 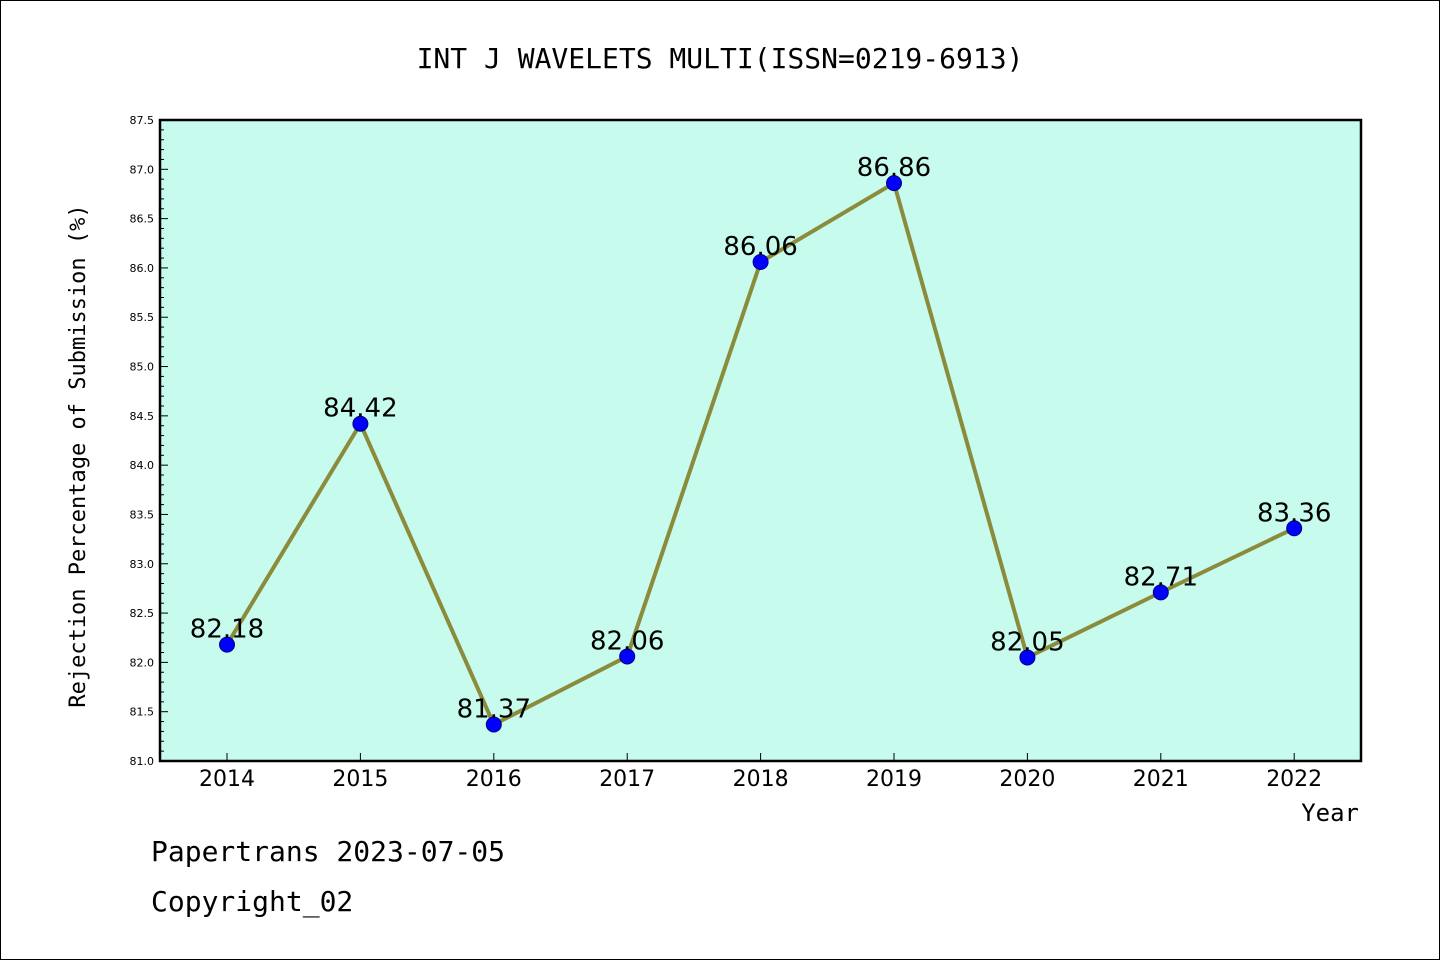 What do you see at coordinates (142, 367) in the screenshot?
I see `y-tick-label: 85.0` at bounding box center [142, 367].